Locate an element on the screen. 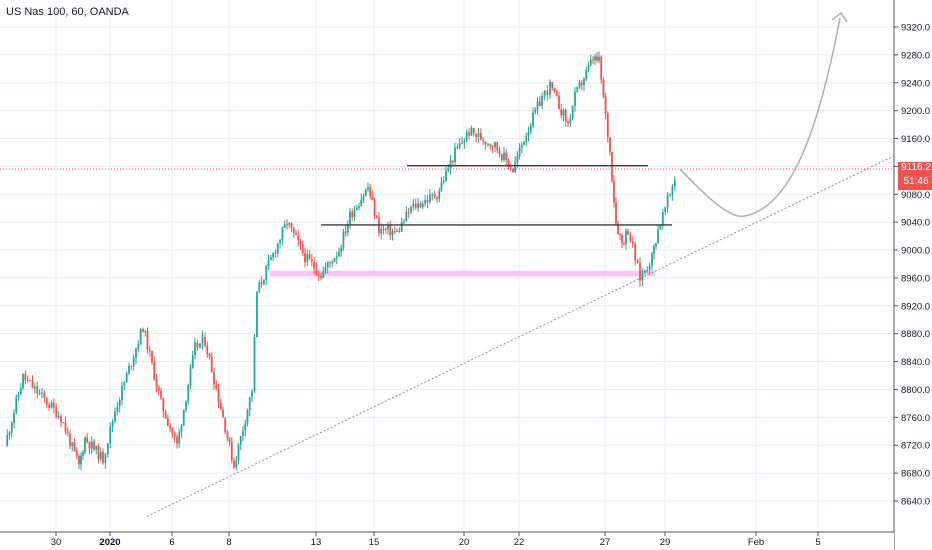  chart-title: US Nas 100, 60, OANDA is located at coordinates (67, 12).